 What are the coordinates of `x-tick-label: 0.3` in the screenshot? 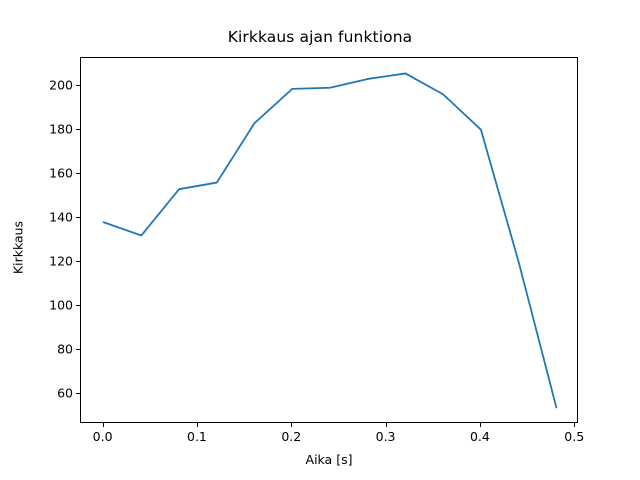 It's located at (385, 436).